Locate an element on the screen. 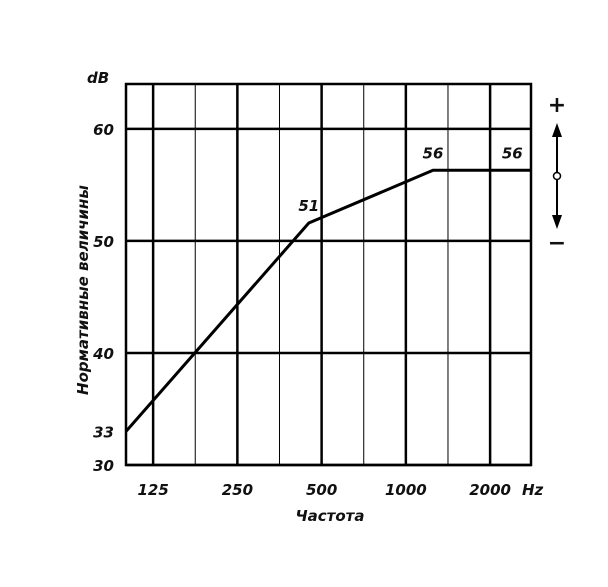  data-label: 51 is located at coordinates (308, 206).